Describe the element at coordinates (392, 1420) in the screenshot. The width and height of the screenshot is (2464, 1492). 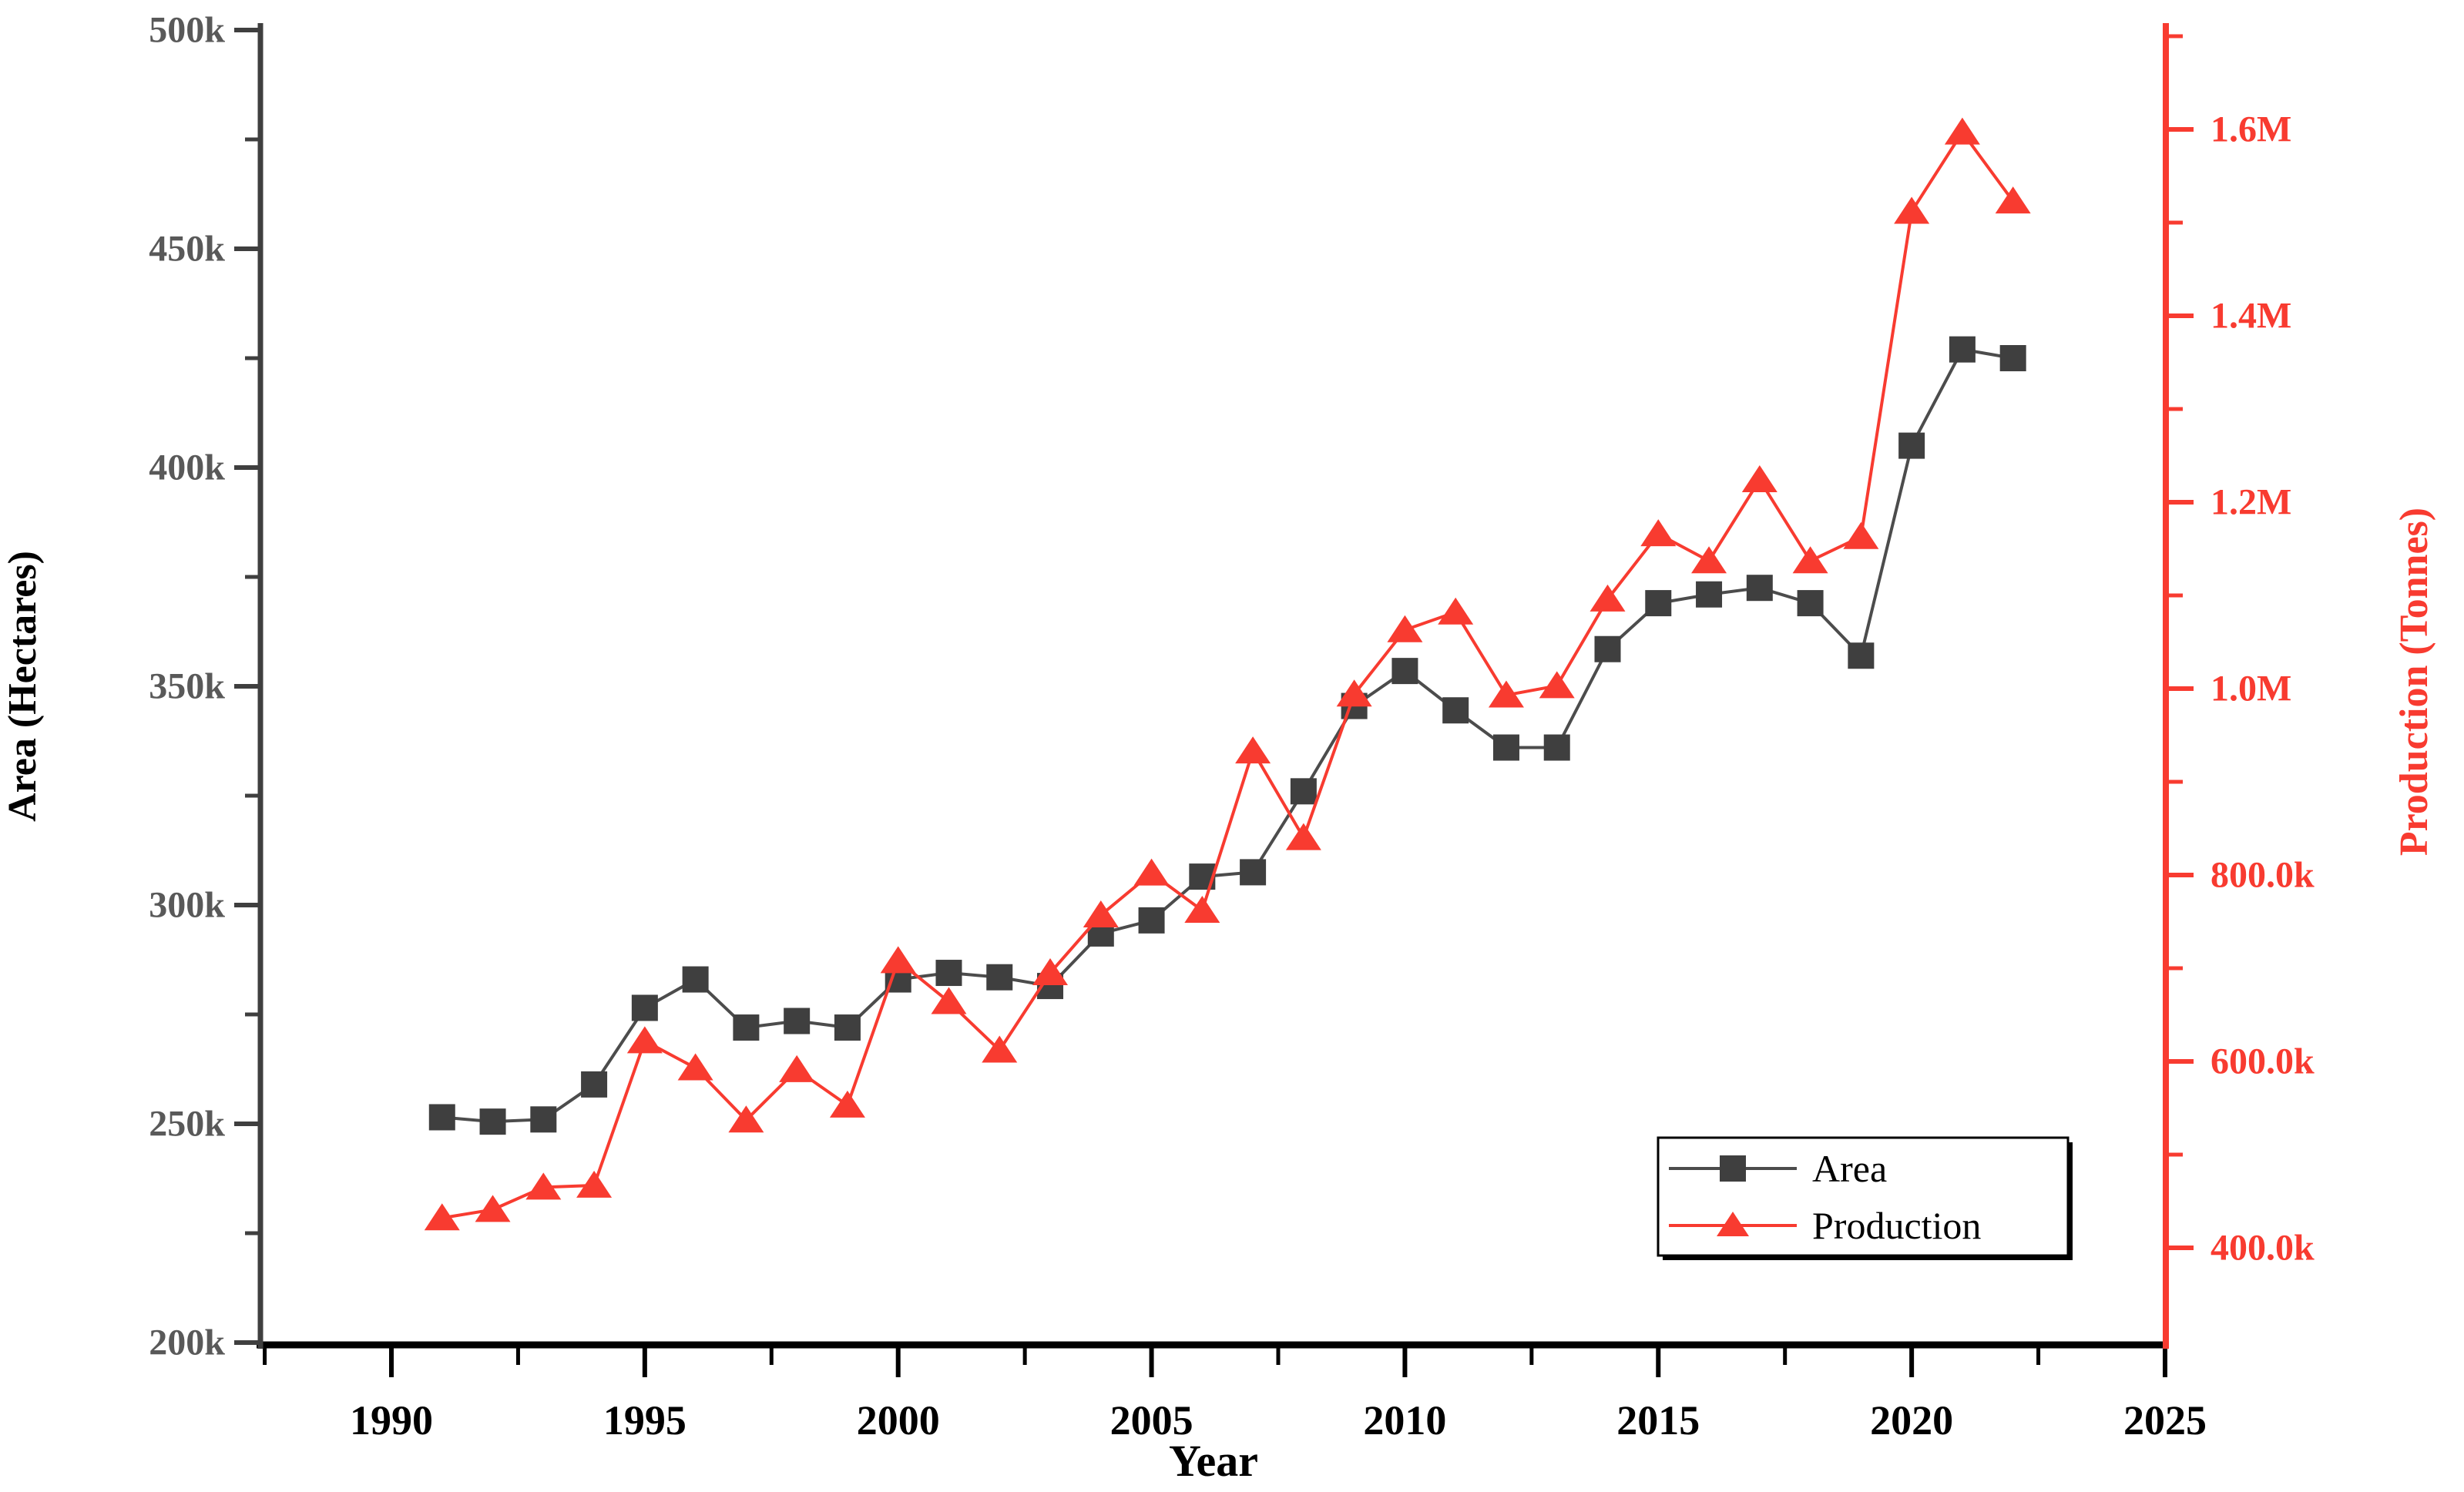
I see `x-tick-label: 1990` at that location.